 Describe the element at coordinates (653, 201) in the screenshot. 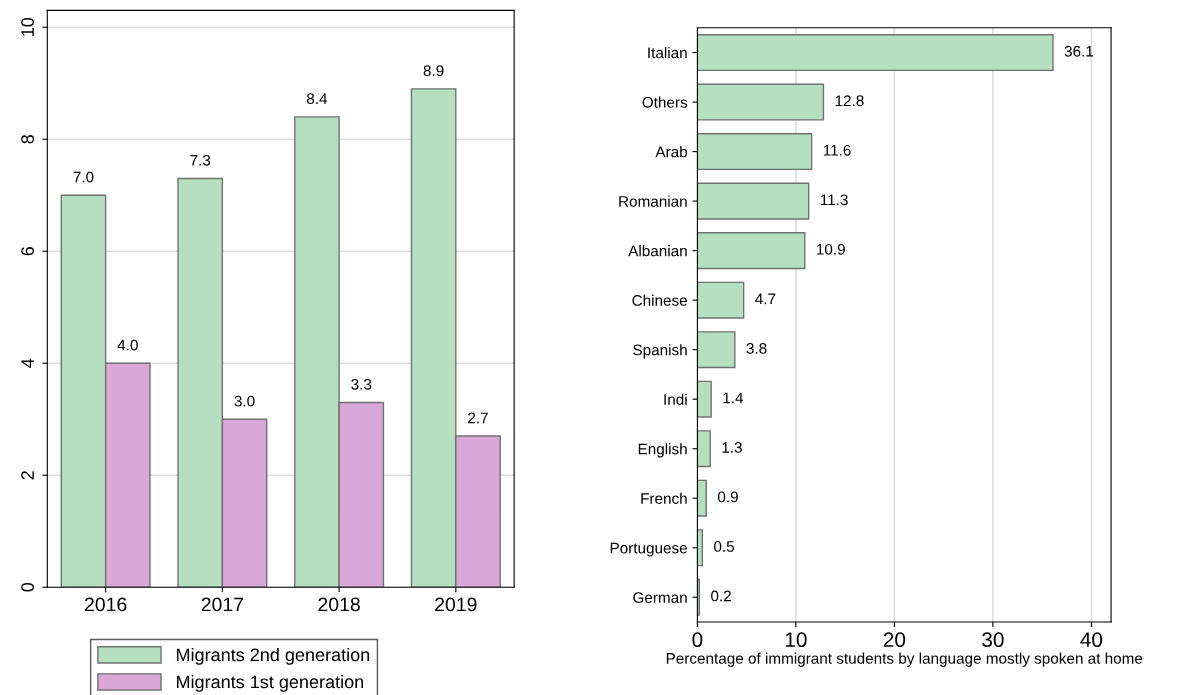

I see `y-tick-label: Romanian` at that location.